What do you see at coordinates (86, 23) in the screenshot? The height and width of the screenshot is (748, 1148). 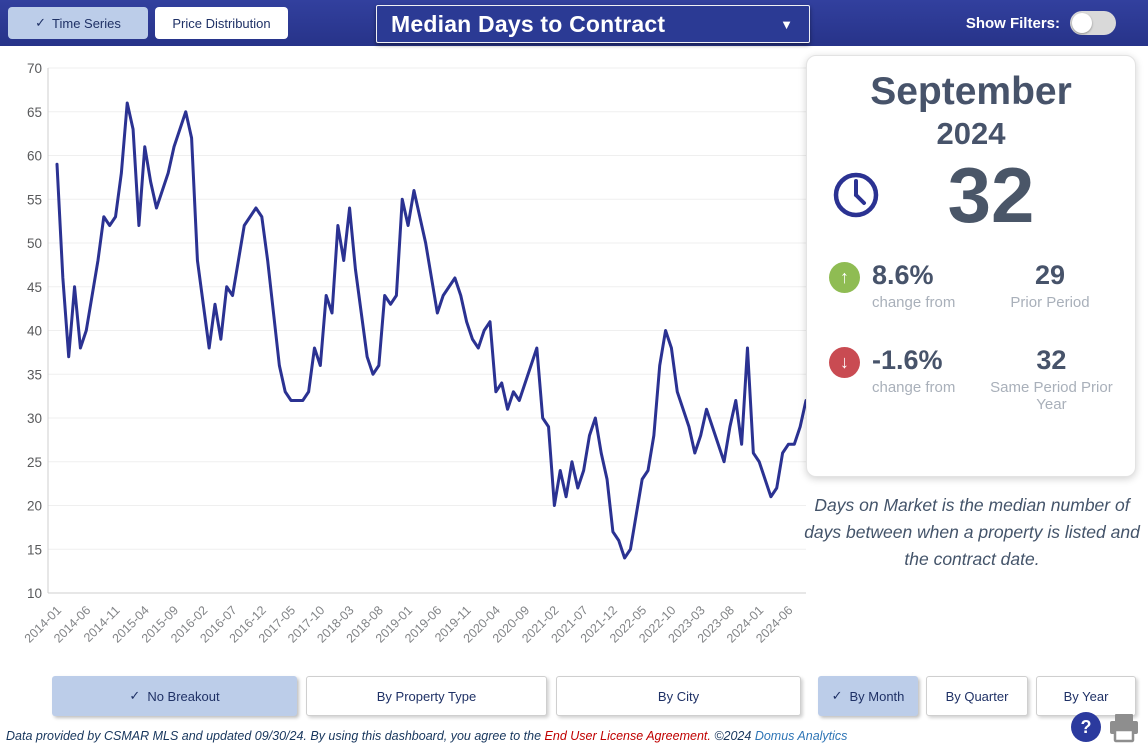 I see `tab-time-series-label: Time Series` at bounding box center [86, 23].